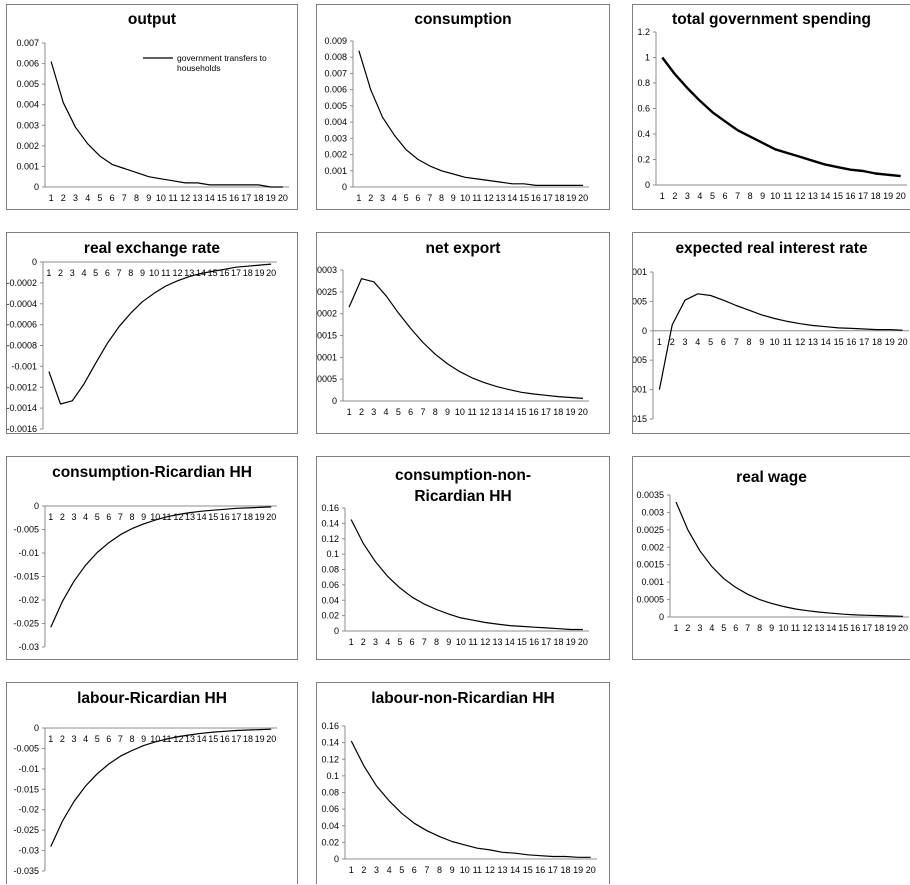 The image size is (910, 885). What do you see at coordinates (198, 68) in the screenshot?
I see `legend-label: households` at bounding box center [198, 68].